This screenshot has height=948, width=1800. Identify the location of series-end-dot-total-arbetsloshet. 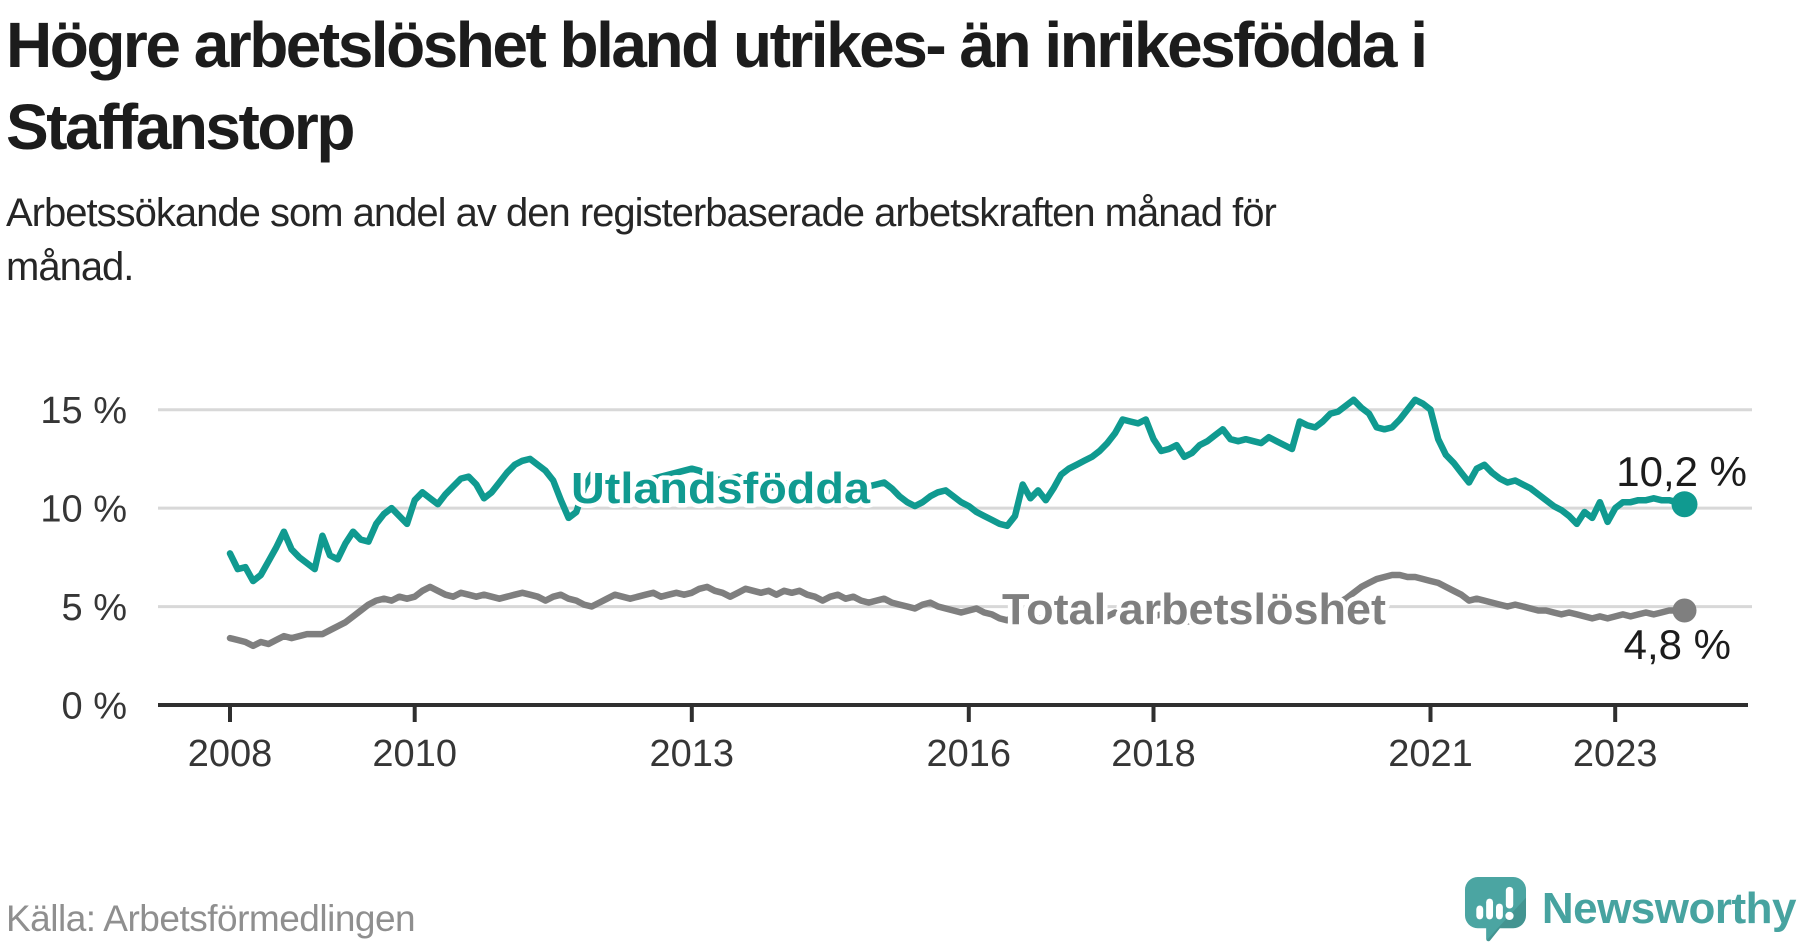
(1684, 610).